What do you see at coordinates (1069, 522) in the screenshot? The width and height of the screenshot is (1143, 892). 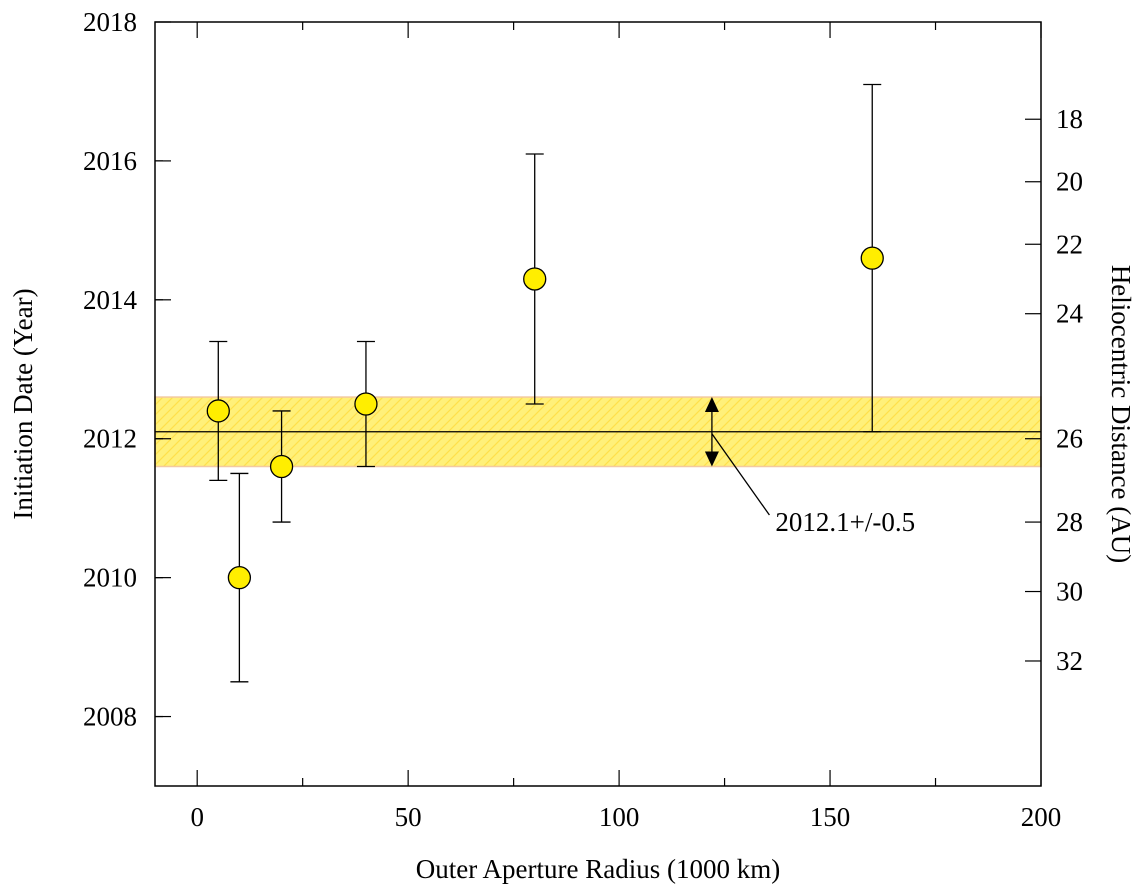 I see `y2-tick-label: 28` at bounding box center [1069, 522].